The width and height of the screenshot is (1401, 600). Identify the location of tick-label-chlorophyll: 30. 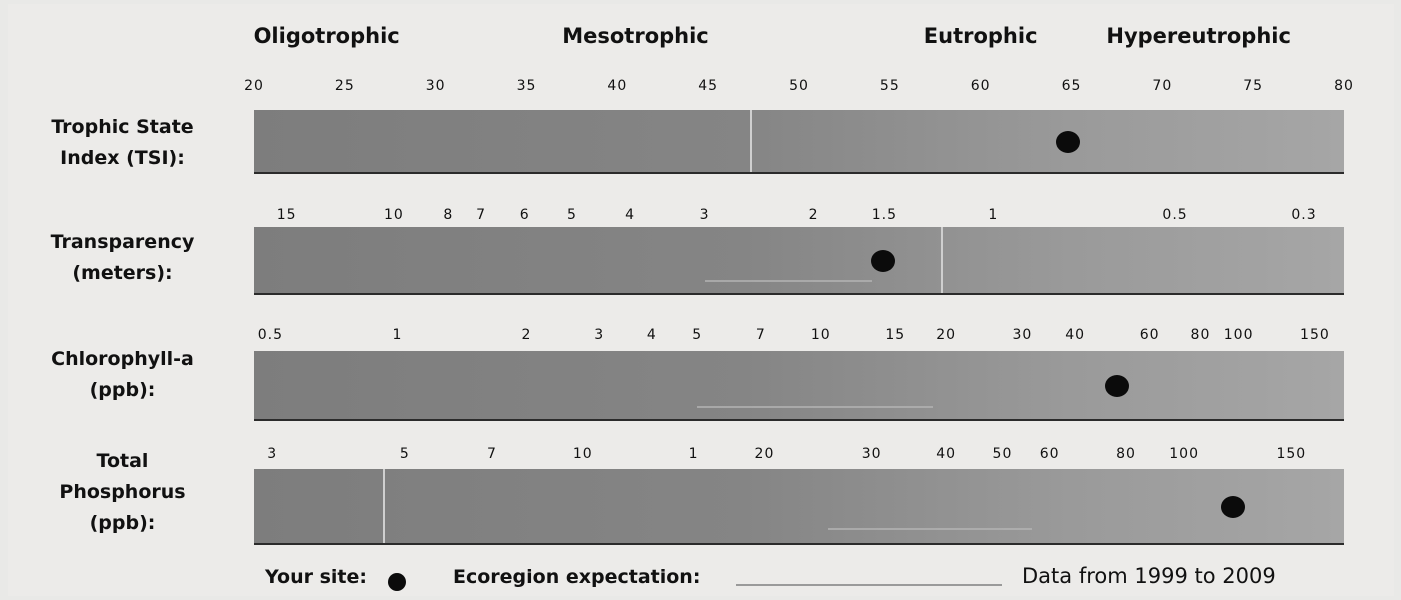
(1022, 335).